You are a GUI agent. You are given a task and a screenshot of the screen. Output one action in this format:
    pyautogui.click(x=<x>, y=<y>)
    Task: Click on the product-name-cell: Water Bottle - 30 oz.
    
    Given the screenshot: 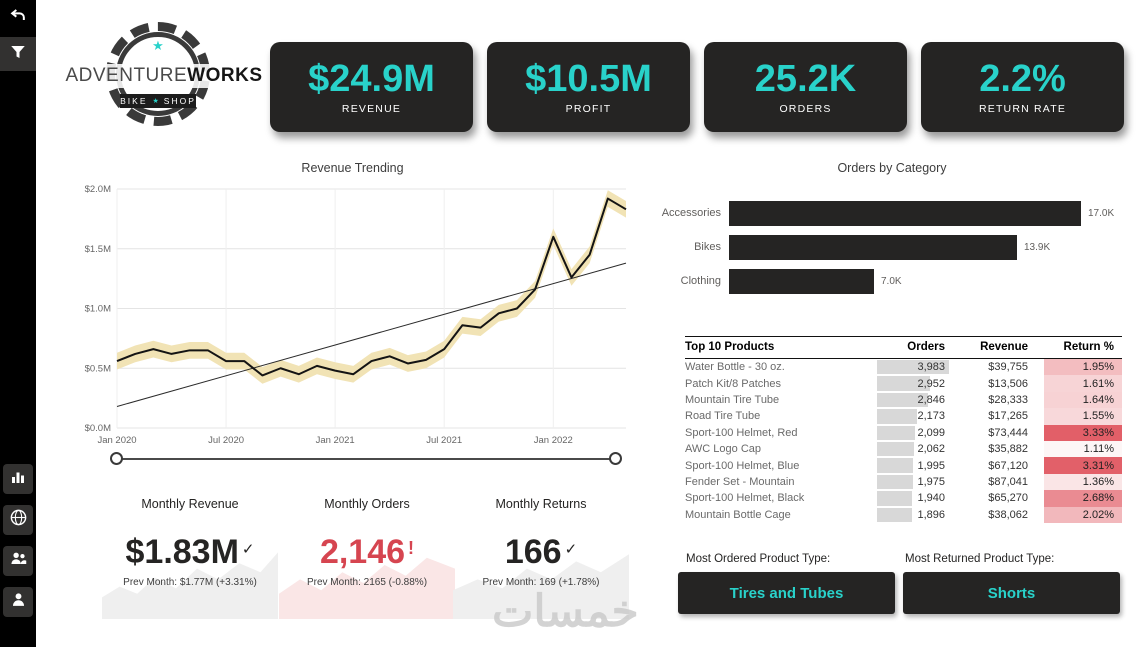 What is the action you would take?
    pyautogui.click(x=735, y=367)
    